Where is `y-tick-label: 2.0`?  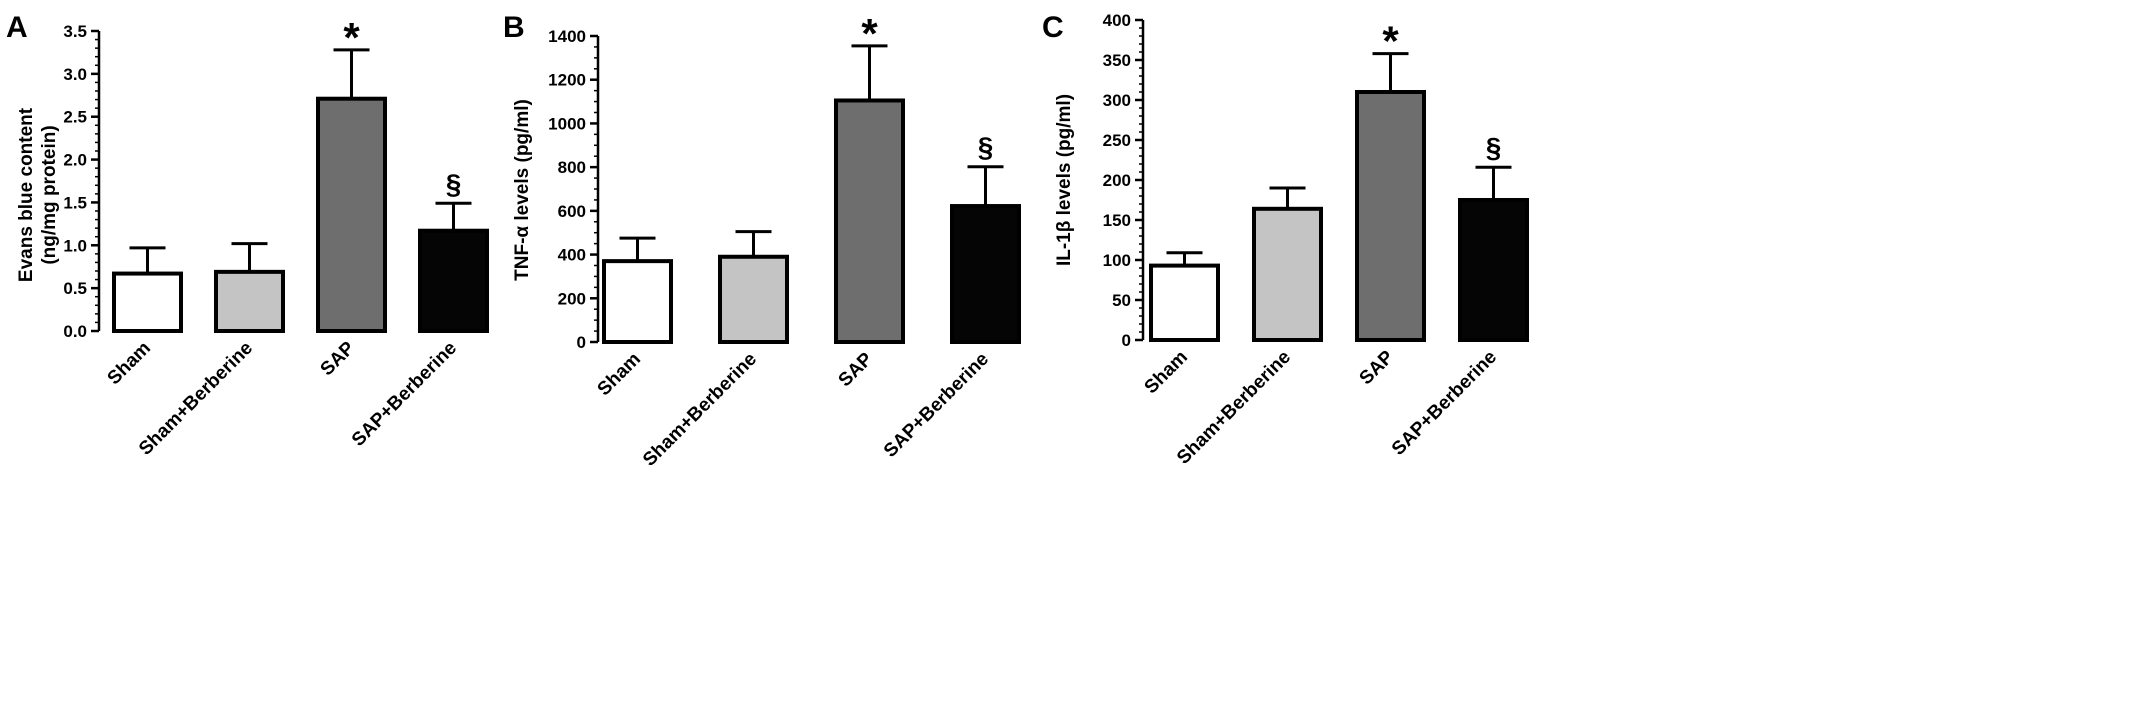
y-tick-label: 2.0 is located at coordinates (75, 160).